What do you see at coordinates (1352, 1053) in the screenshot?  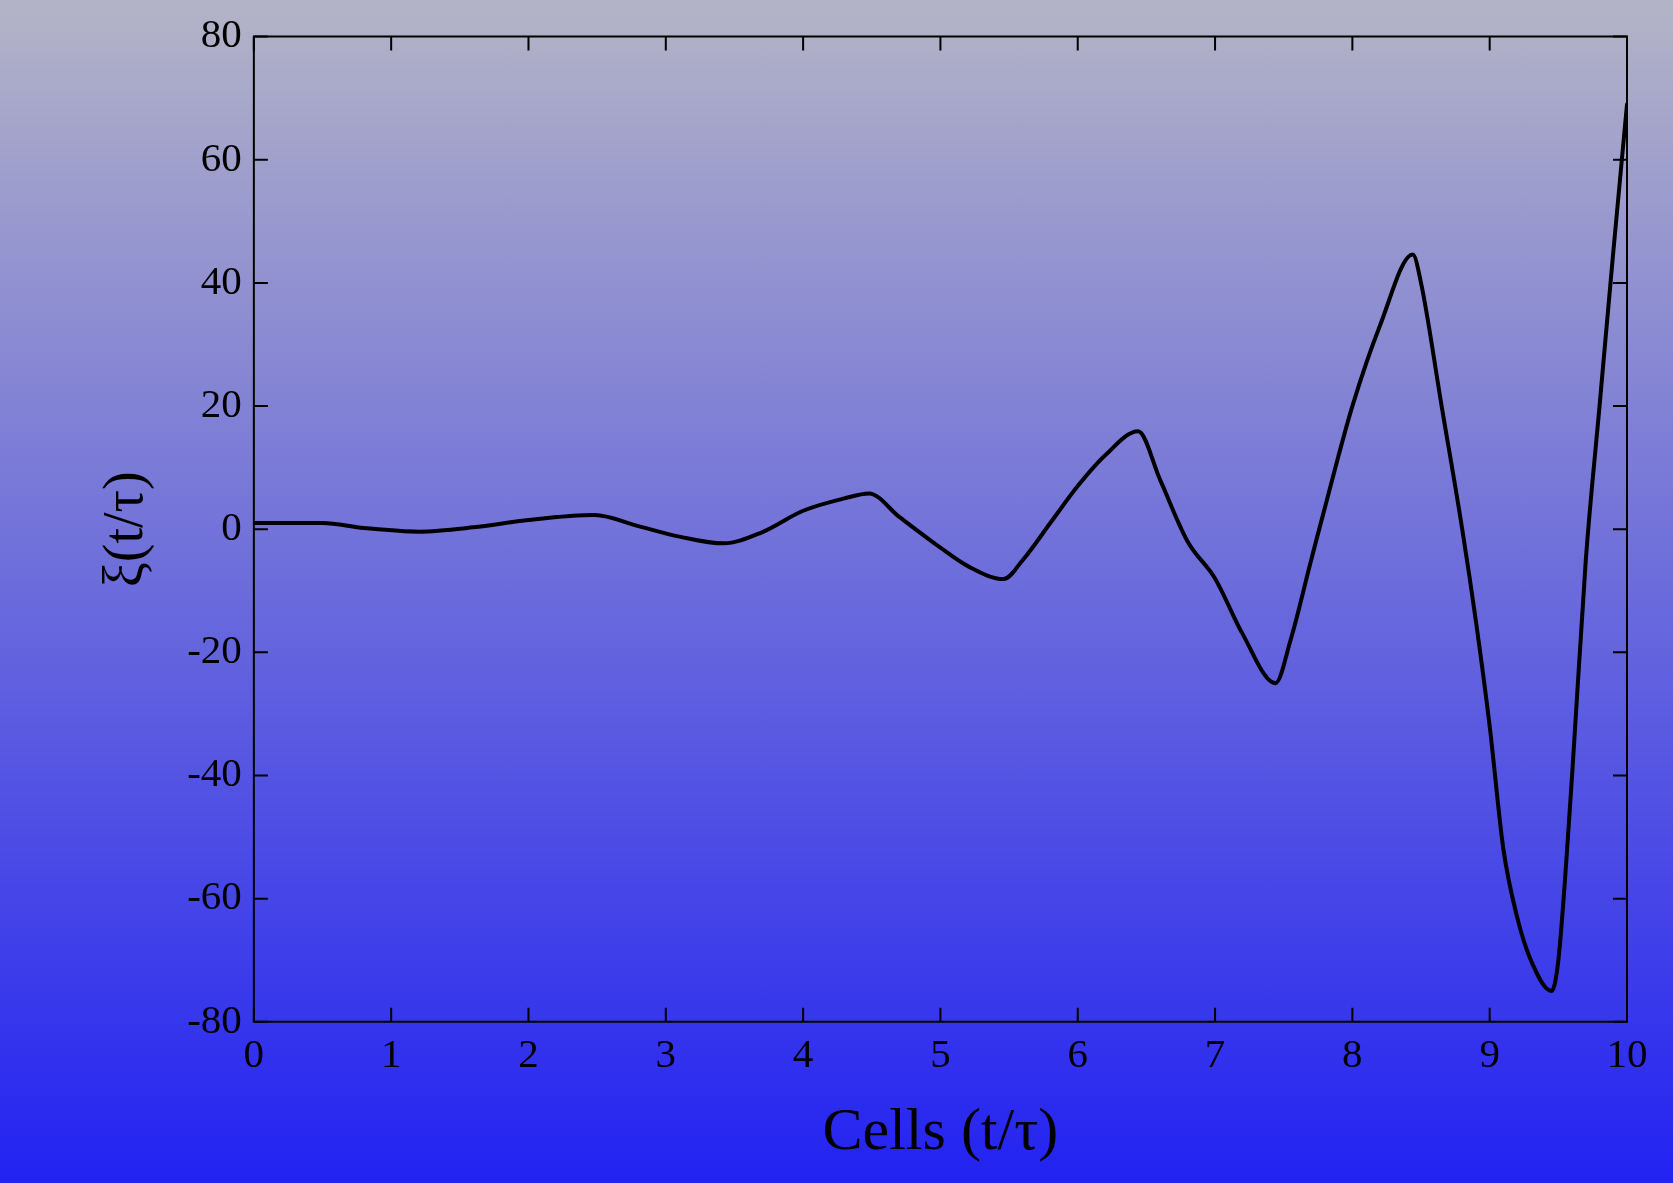 I see `x-tick-label: 8` at bounding box center [1352, 1053].